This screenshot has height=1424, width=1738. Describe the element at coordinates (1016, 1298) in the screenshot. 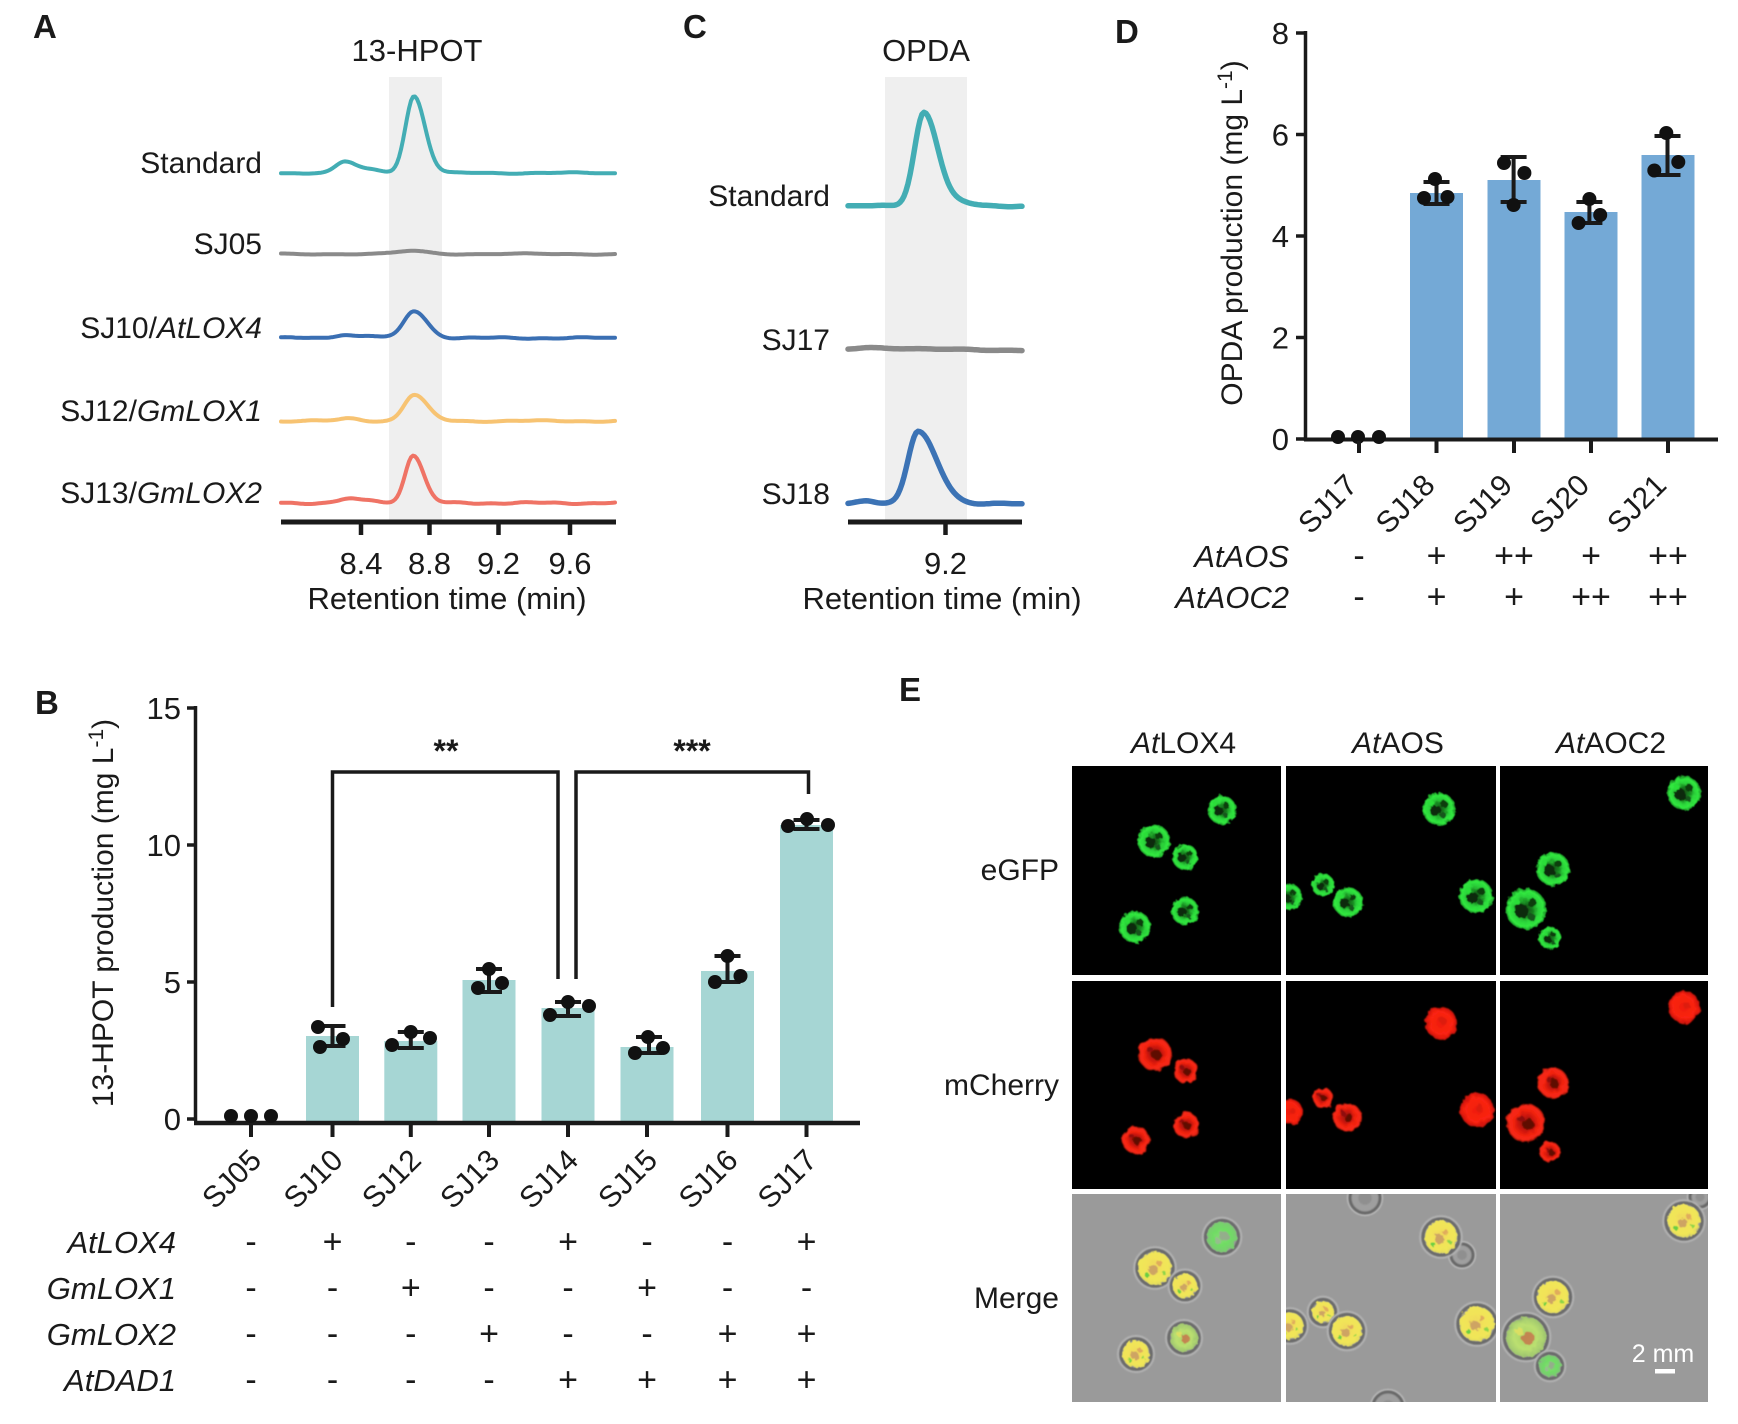

I see `svg-text: Merge` at that location.